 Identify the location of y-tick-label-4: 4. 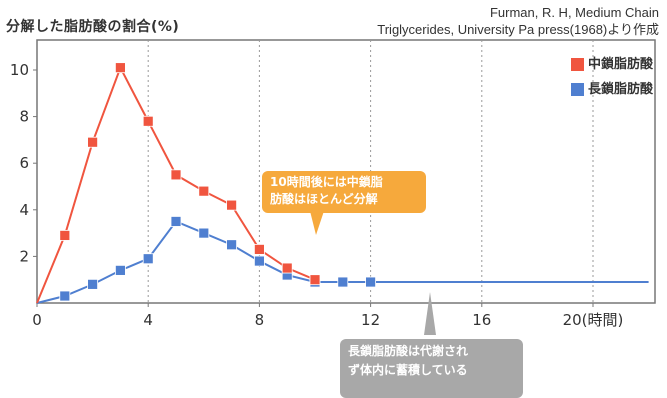
(24, 210).